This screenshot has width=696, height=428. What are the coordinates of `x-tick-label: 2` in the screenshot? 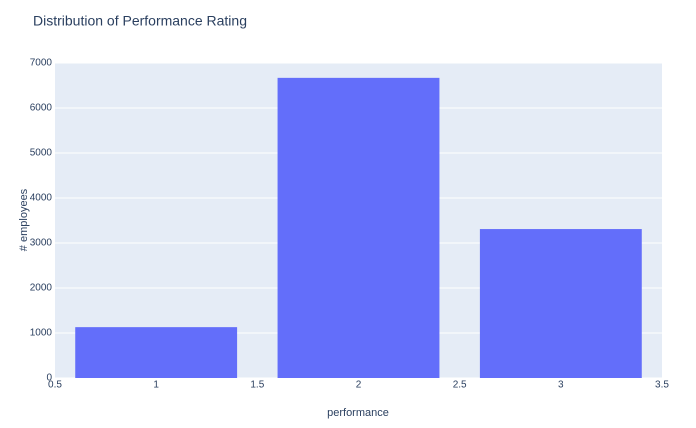 It's located at (359, 385).